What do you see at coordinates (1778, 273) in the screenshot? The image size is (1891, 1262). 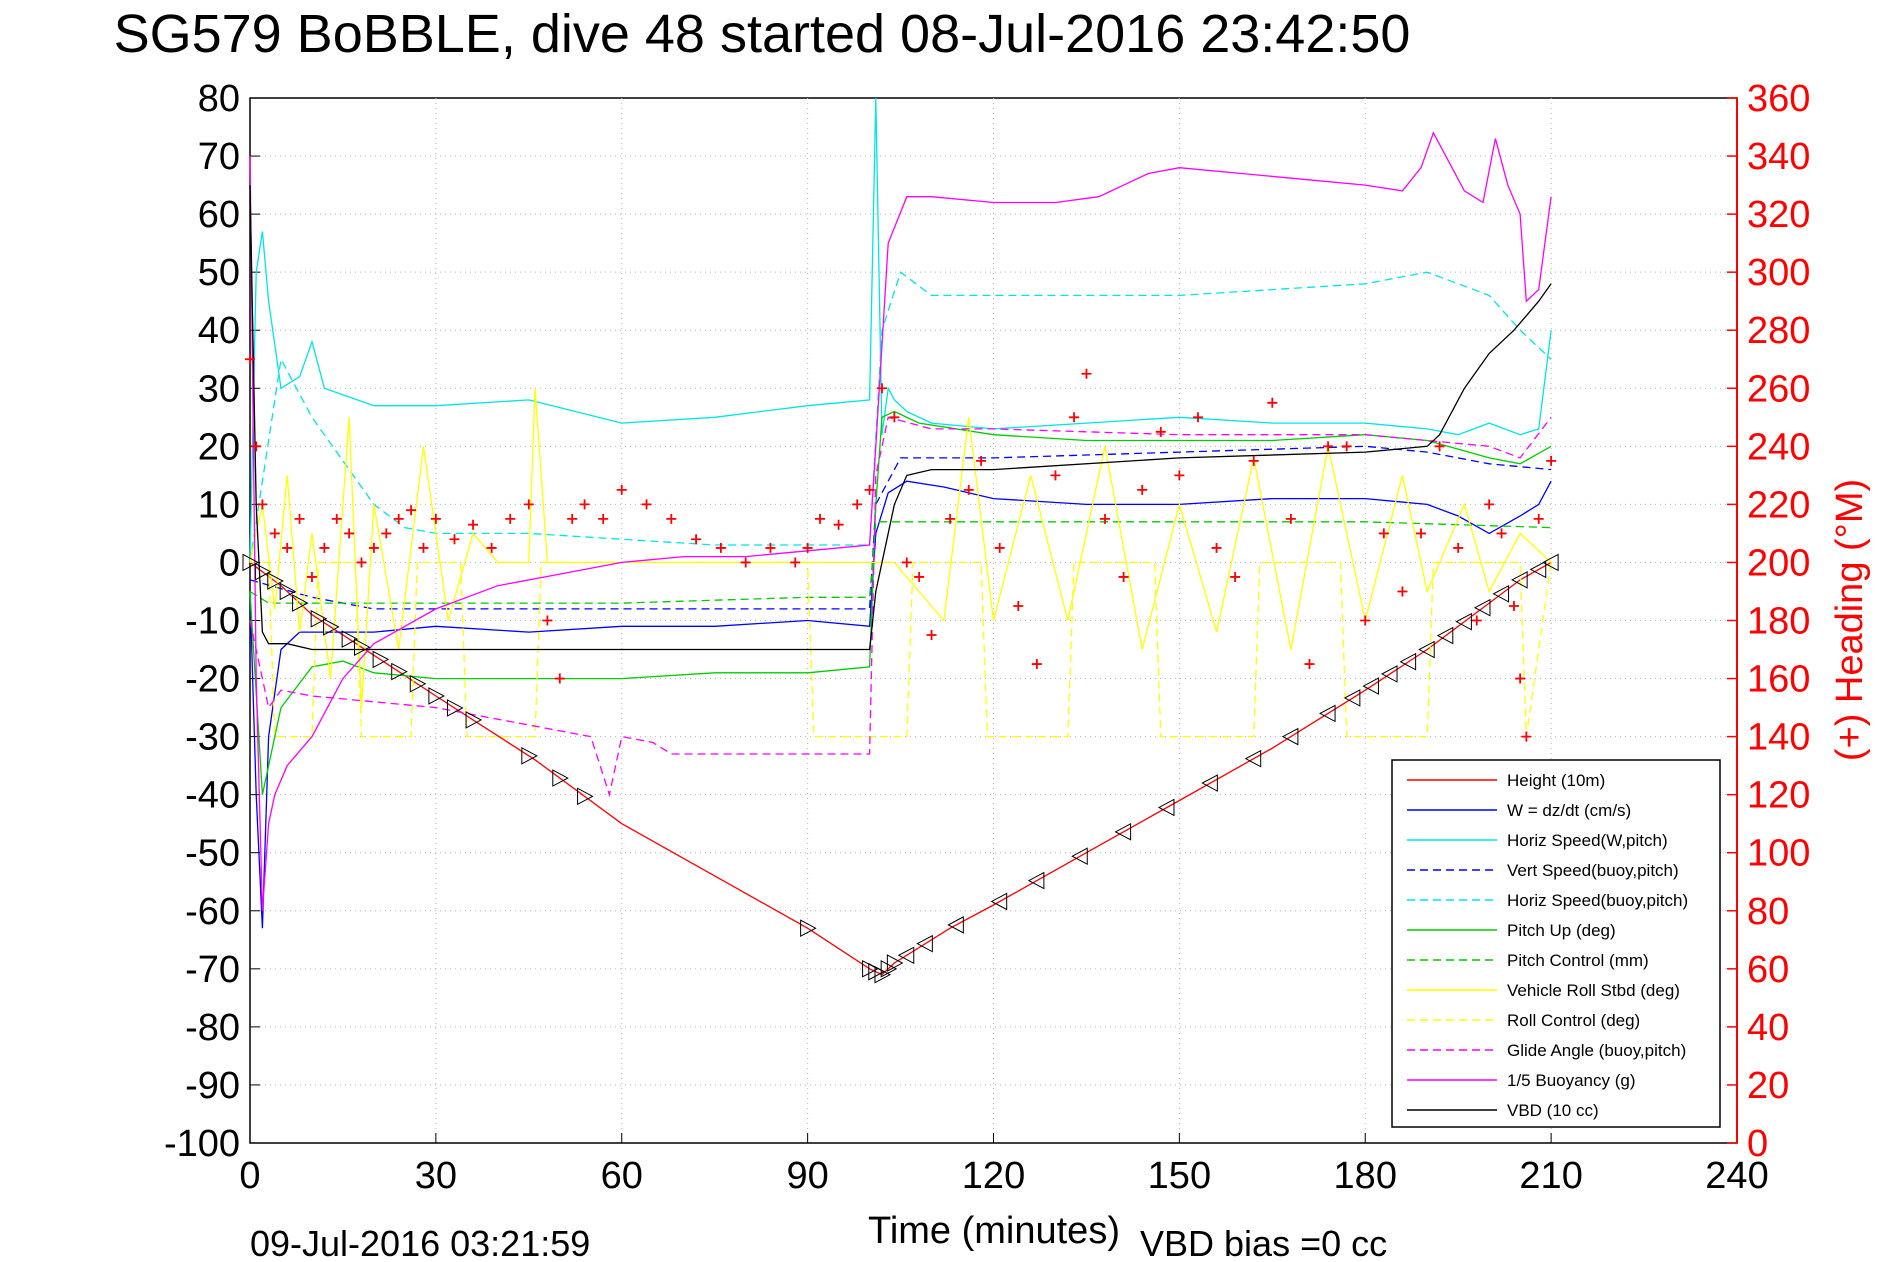 I see `y-right-tick-label: 300` at bounding box center [1778, 273].